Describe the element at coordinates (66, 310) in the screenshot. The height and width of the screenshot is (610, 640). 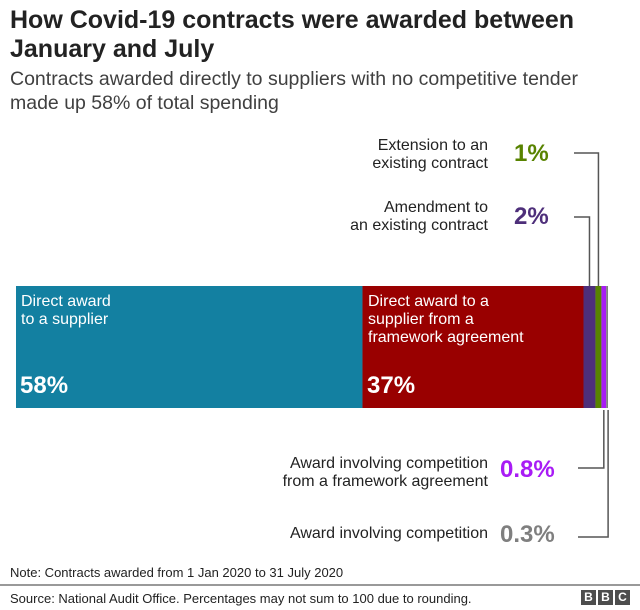
I see `segment-label-direct: Direct award to a supplier` at that location.